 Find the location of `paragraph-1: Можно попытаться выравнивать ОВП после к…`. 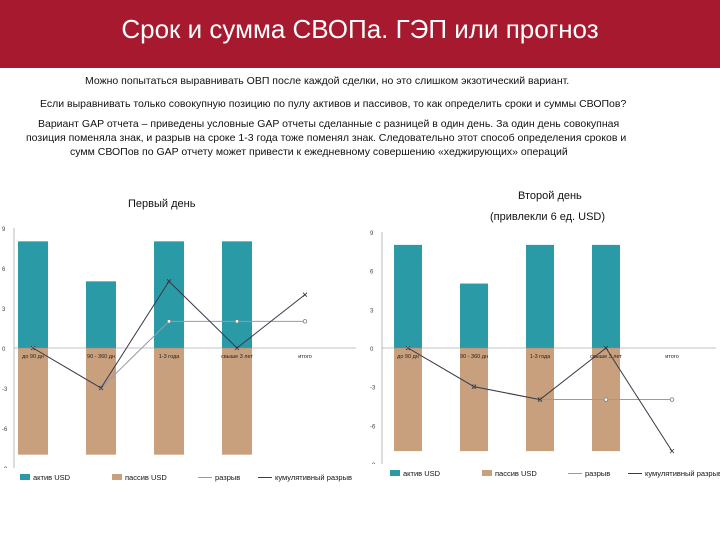

paragraph-1: Можно попытаться выравнивать ОВП после к… is located at coordinates (327, 81).